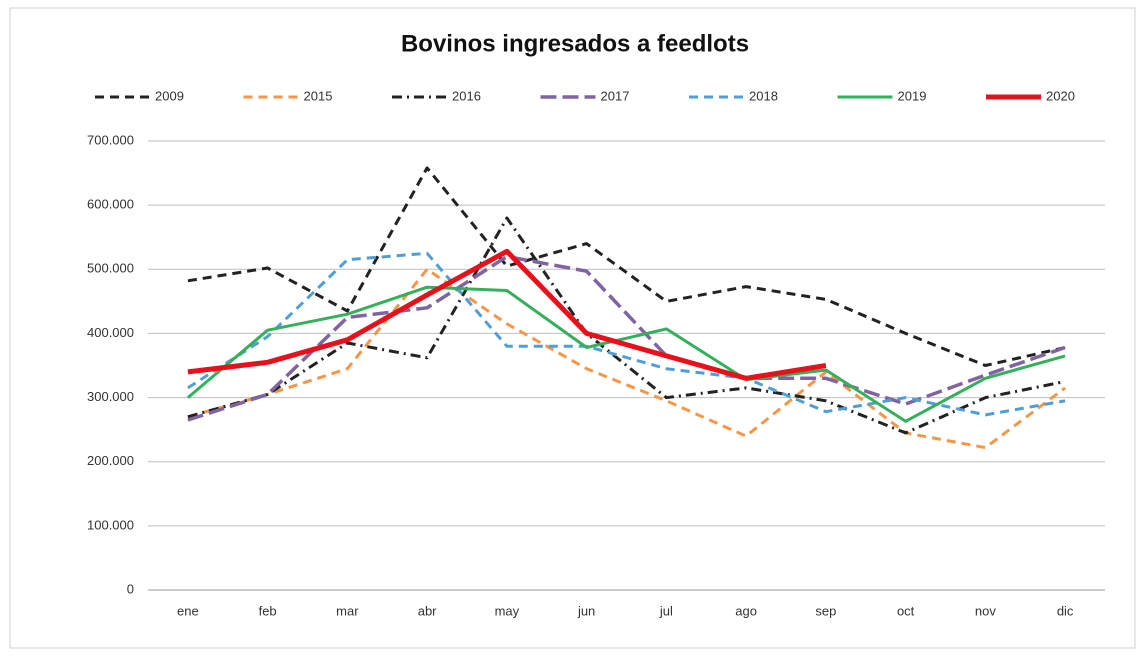 The height and width of the screenshot is (664, 1147). Describe the element at coordinates (318, 95) in the screenshot. I see `legend-label: 2015` at that location.